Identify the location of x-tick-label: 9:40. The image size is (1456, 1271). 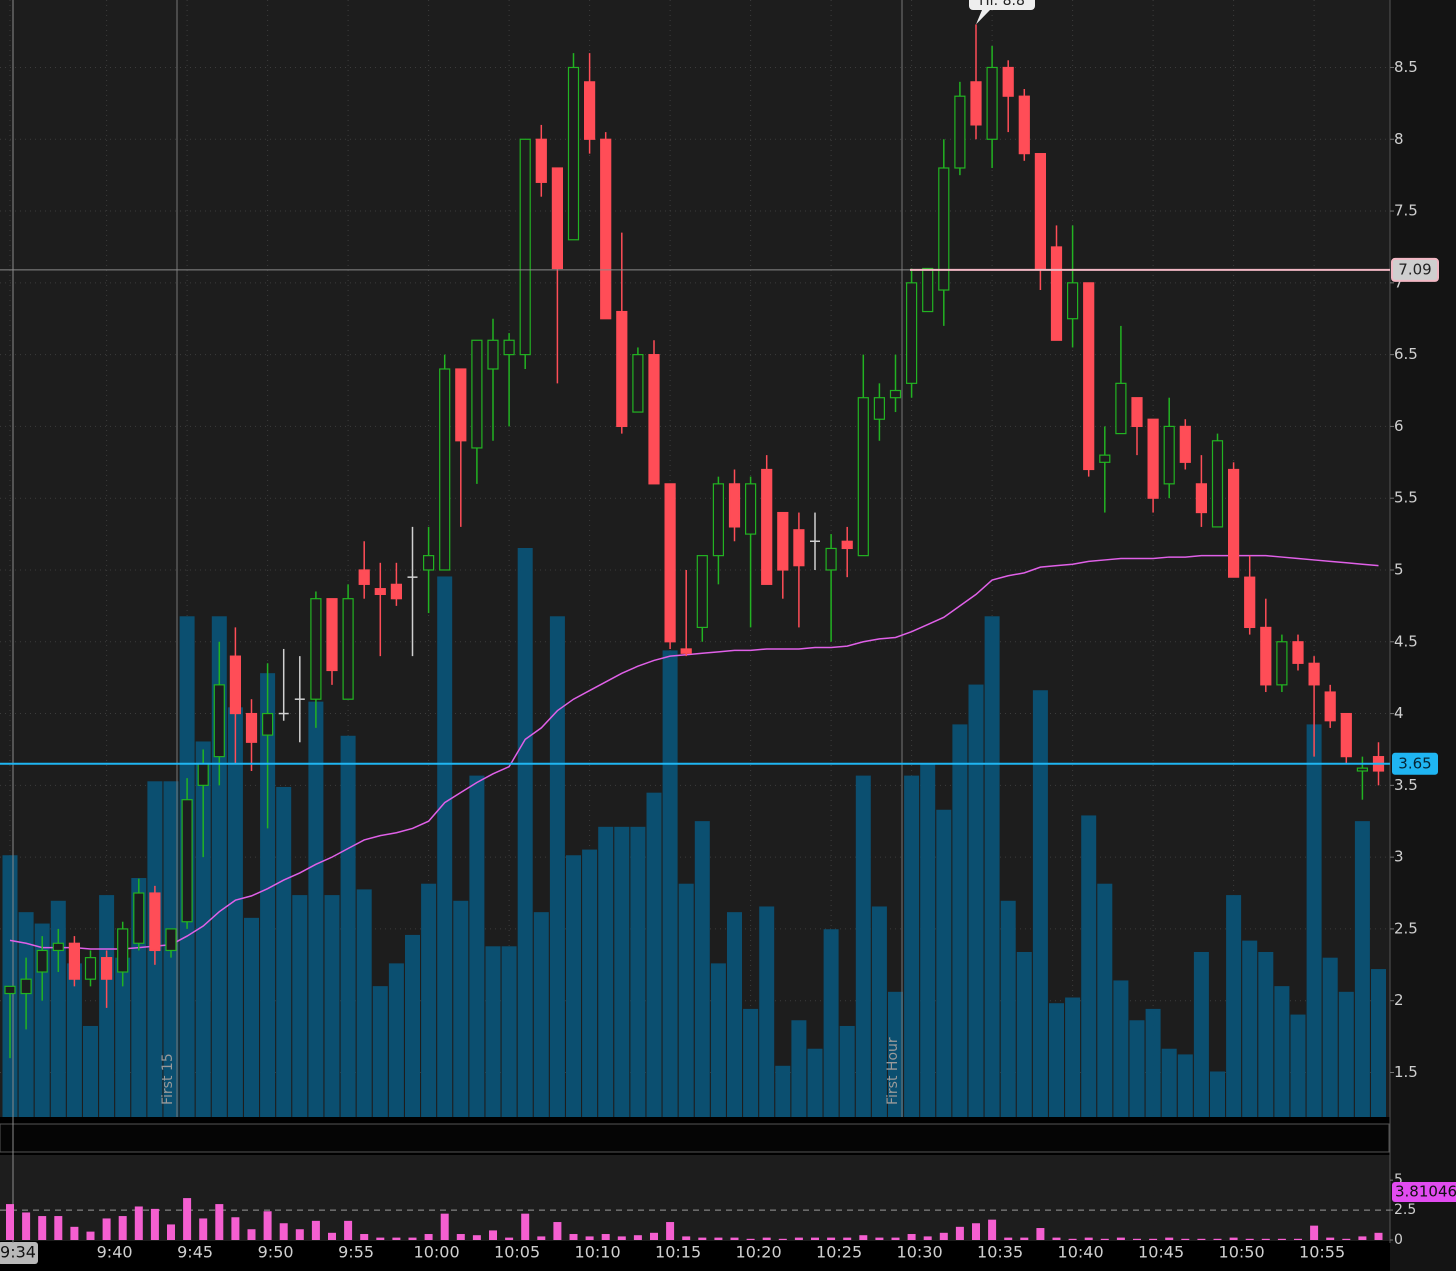
(115, 1252).